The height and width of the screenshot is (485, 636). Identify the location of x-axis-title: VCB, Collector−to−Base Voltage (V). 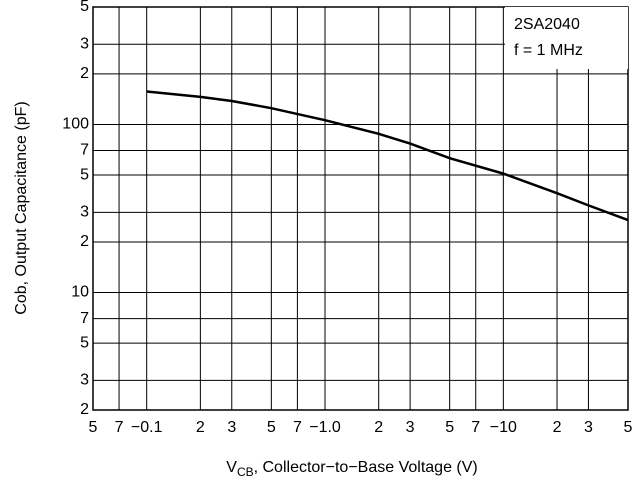
(351, 469).